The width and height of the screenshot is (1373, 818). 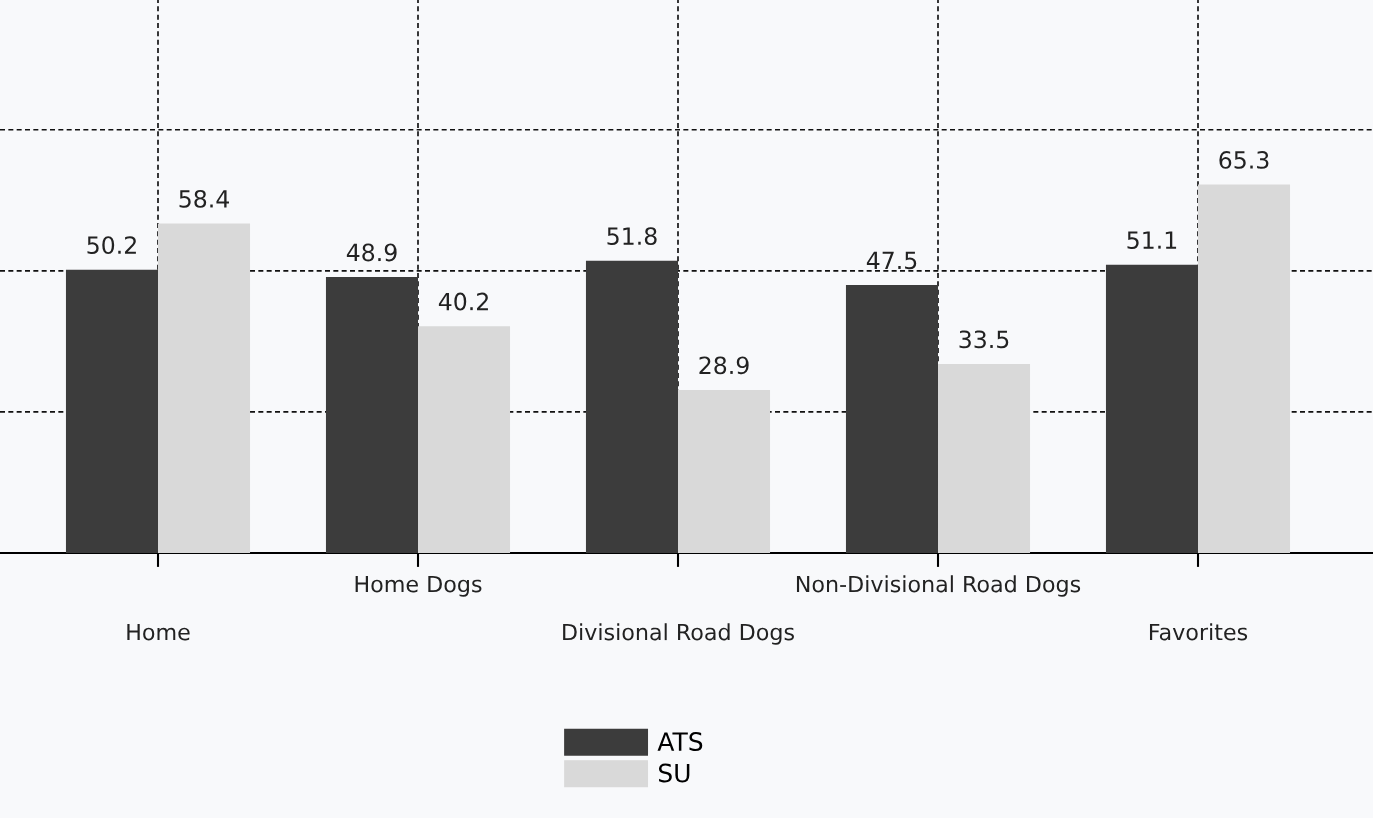 I want to click on x-tick-label: Home Dogs, so click(x=418, y=586).